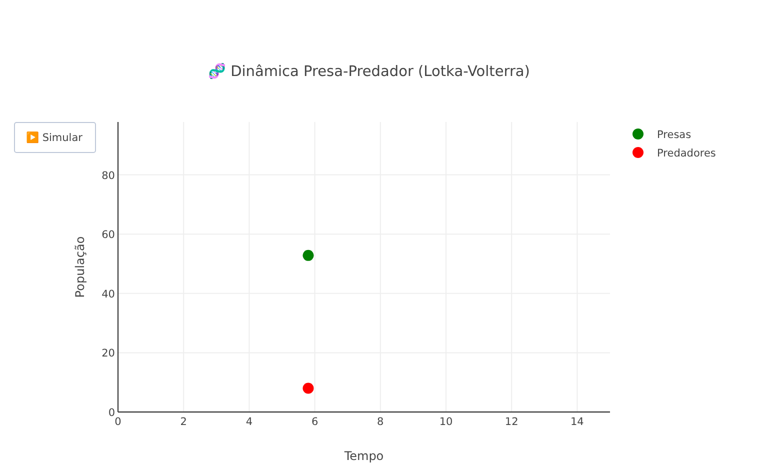 This screenshot has height=469, width=772. I want to click on y-tick-label: 60, so click(108, 235).